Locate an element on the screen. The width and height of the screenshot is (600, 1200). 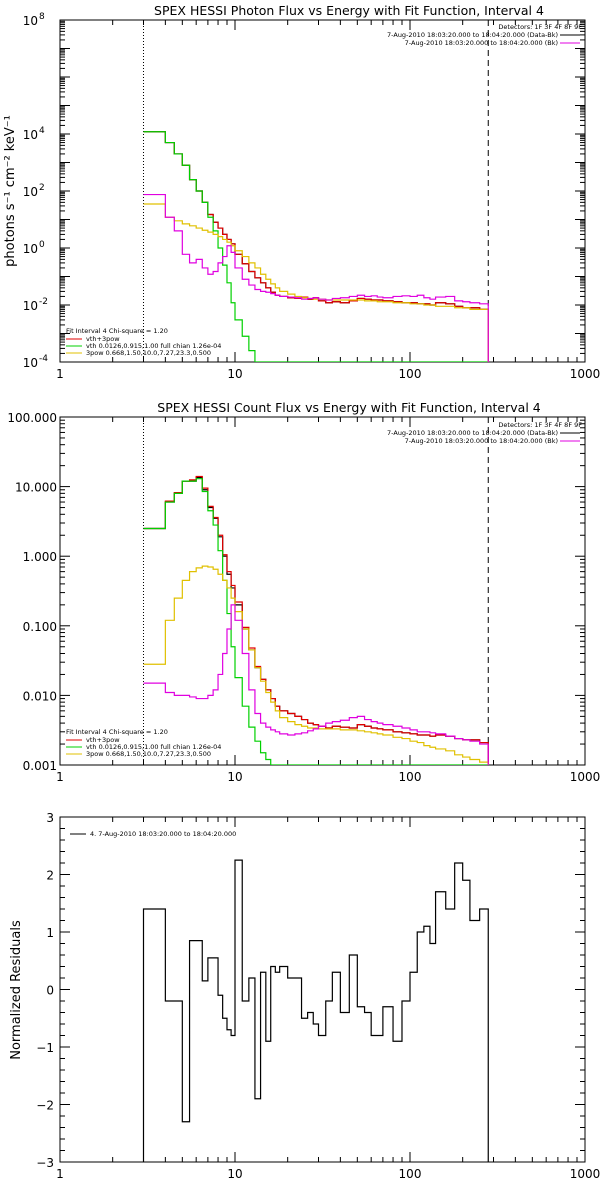
count-x-tick-label: 100 is located at coordinates (410, 777).